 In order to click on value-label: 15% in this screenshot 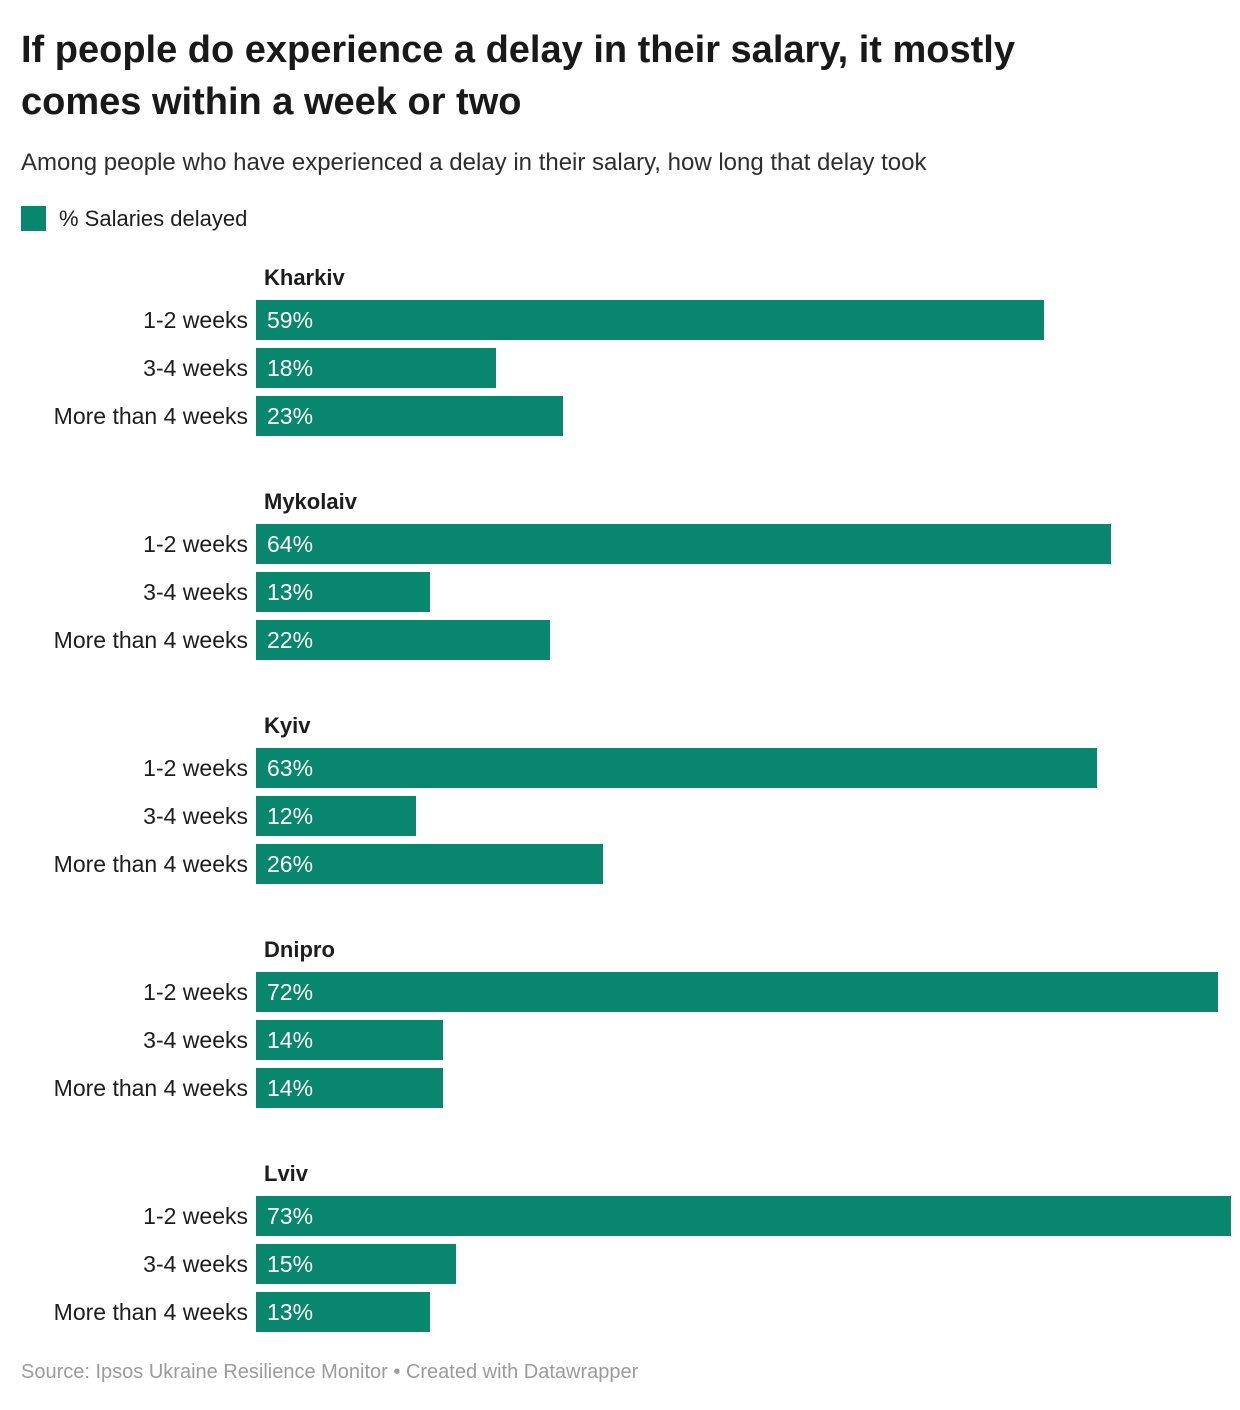, I will do `click(290, 1263)`.